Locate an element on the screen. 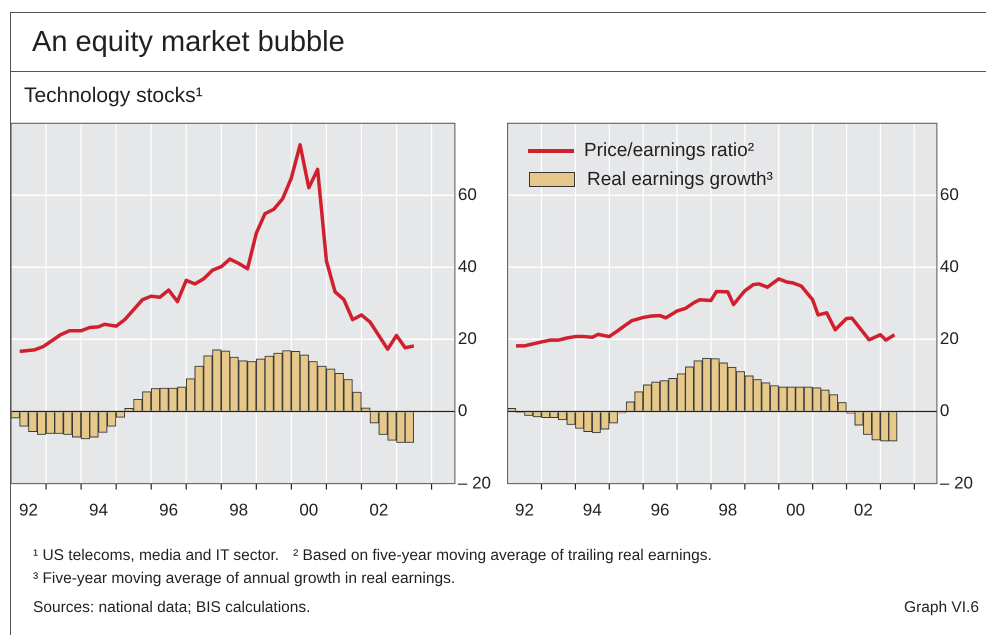 This screenshot has width=986, height=635. text: ² Based on five-year moving average of trailing real earnings. is located at coordinates (502, 556).